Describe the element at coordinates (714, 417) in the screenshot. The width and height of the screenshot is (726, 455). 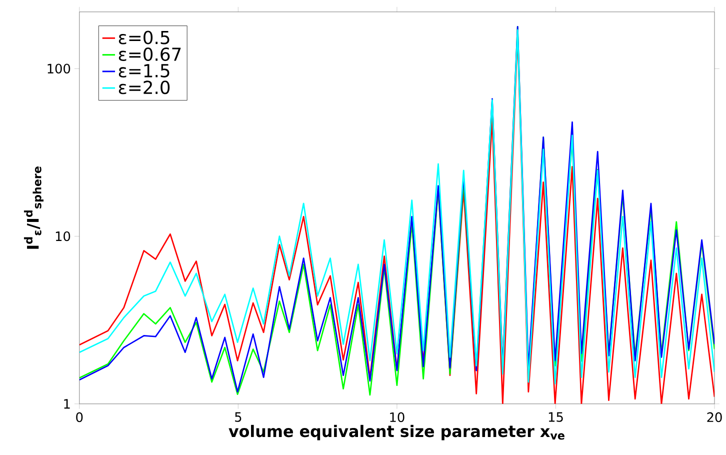
I see `x-tick-label: 20` at that location.